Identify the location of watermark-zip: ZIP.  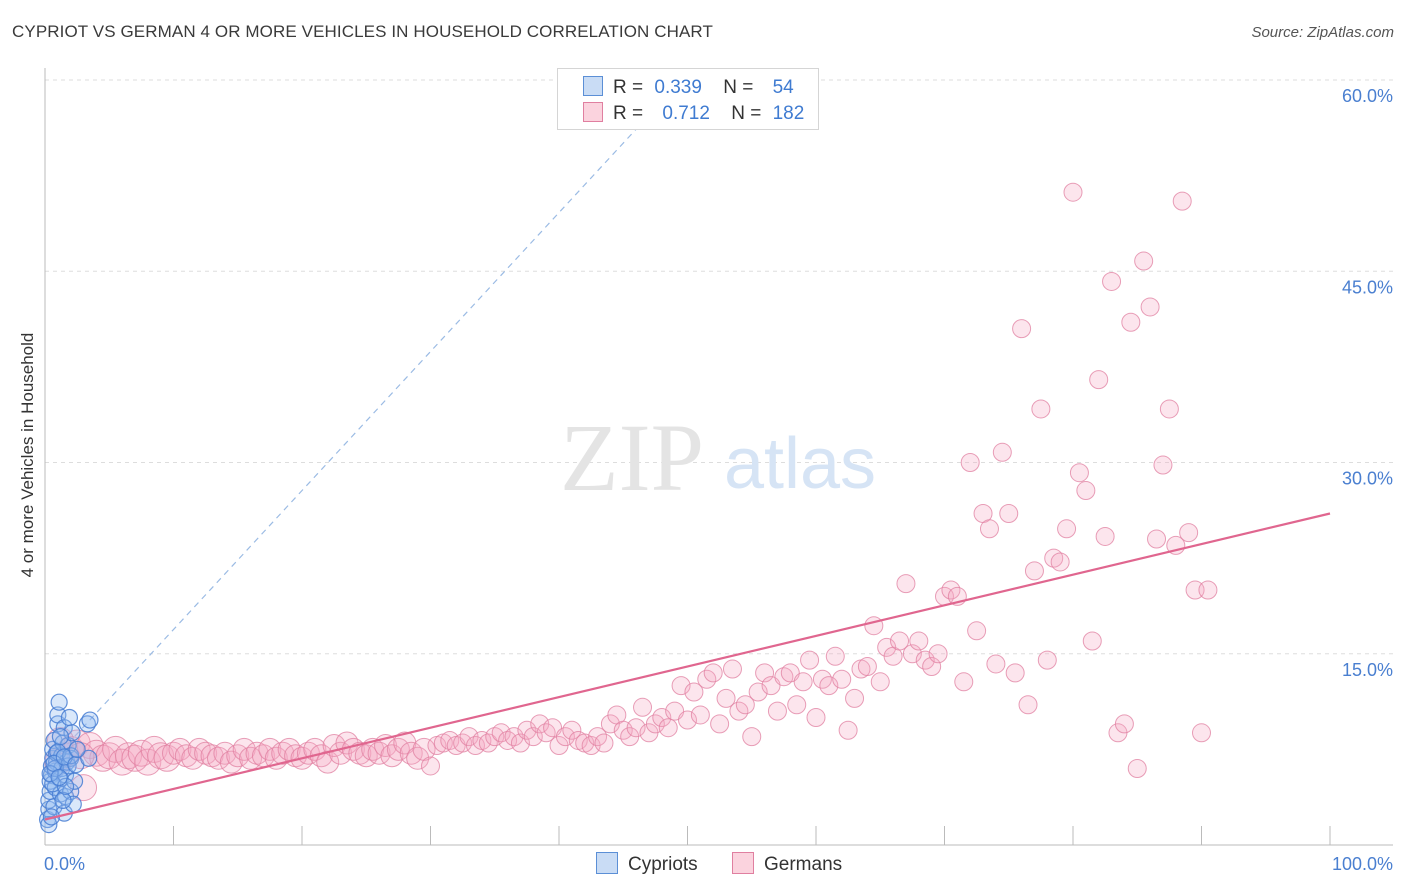
(632, 457).